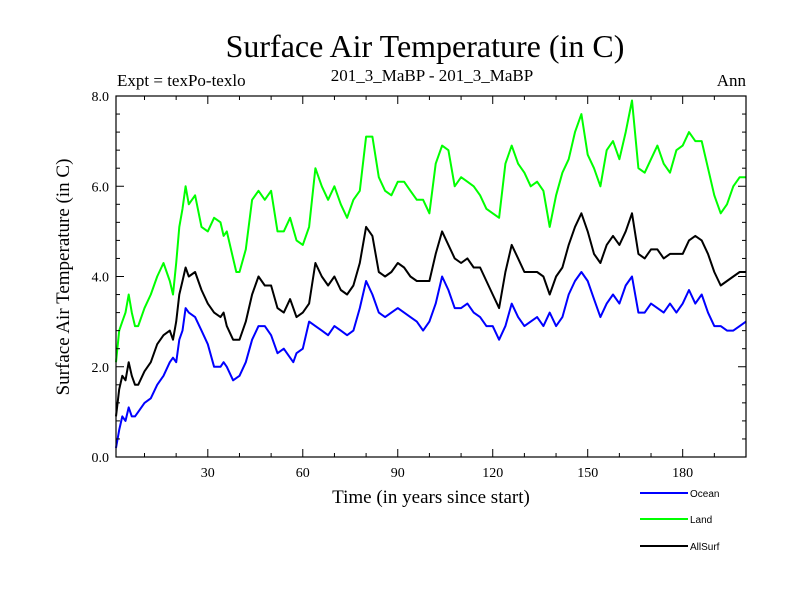 Image resolution: width=800 pixels, height=600 pixels. I want to click on subtitle-left: Expt = texPo-texlo, so click(181, 80).